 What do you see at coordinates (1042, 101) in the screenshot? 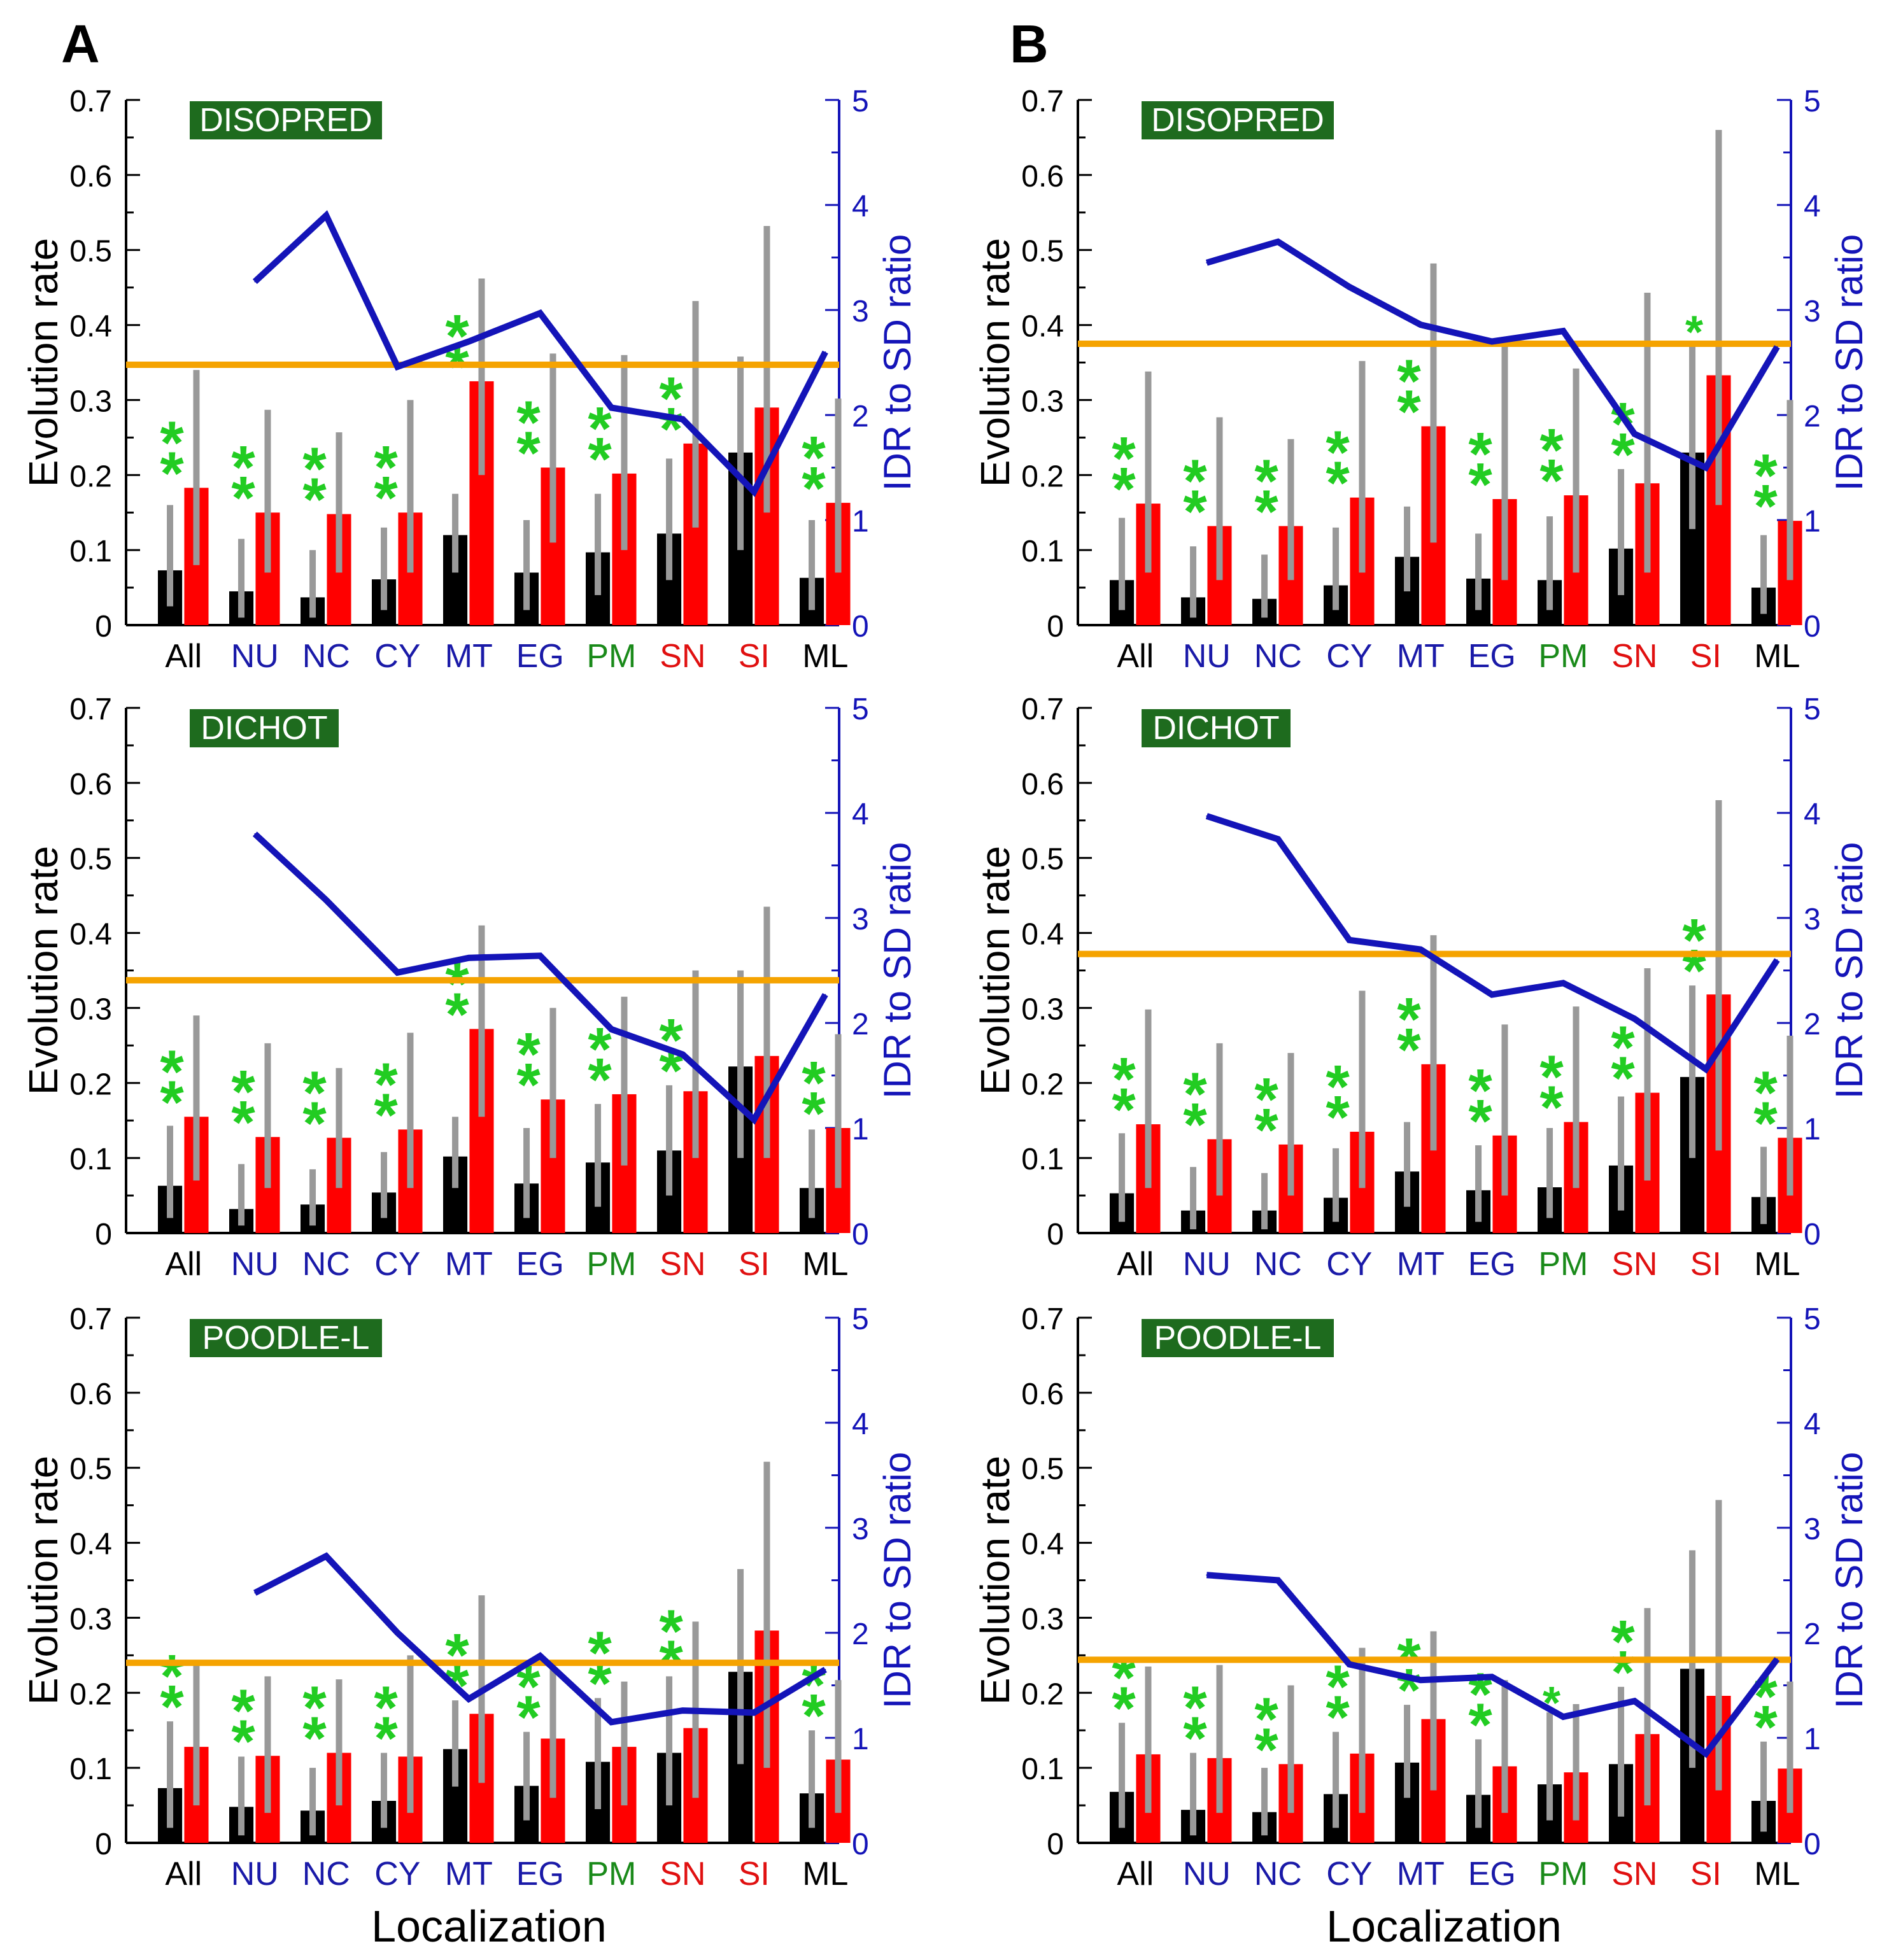
I see `y-tick-label: 0.7` at bounding box center [1042, 101].